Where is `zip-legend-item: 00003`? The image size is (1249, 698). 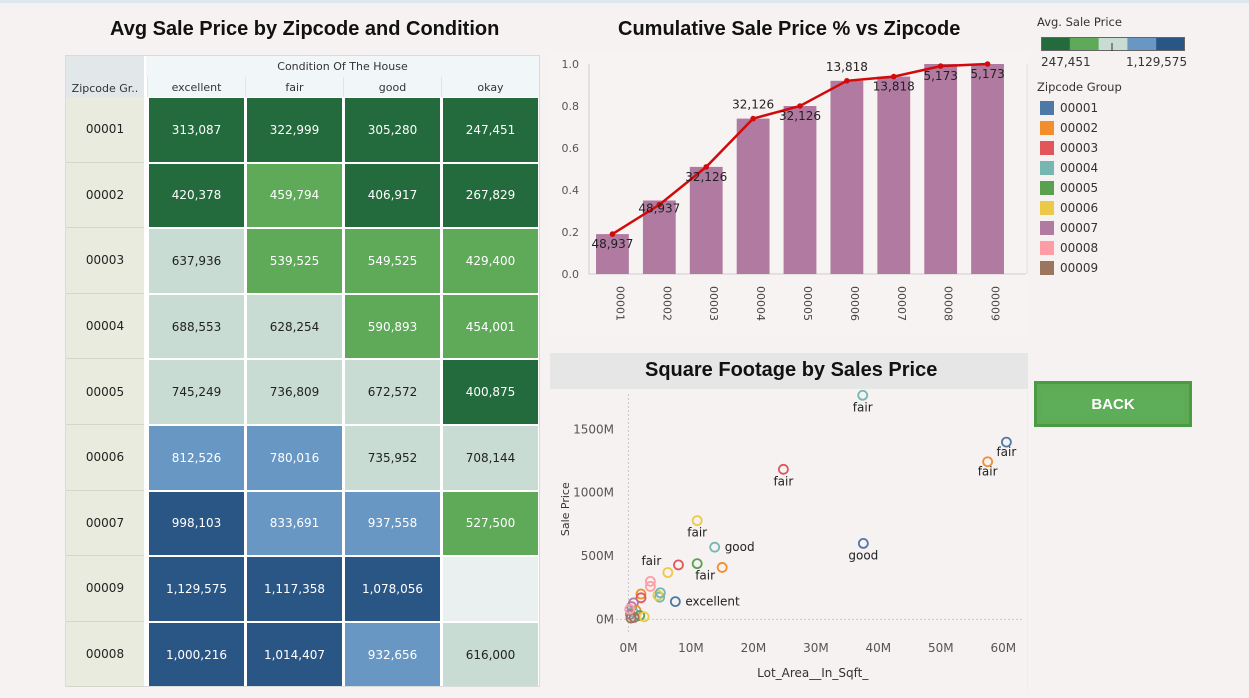
zip-legend-item: 00003 is located at coordinates (1069, 148).